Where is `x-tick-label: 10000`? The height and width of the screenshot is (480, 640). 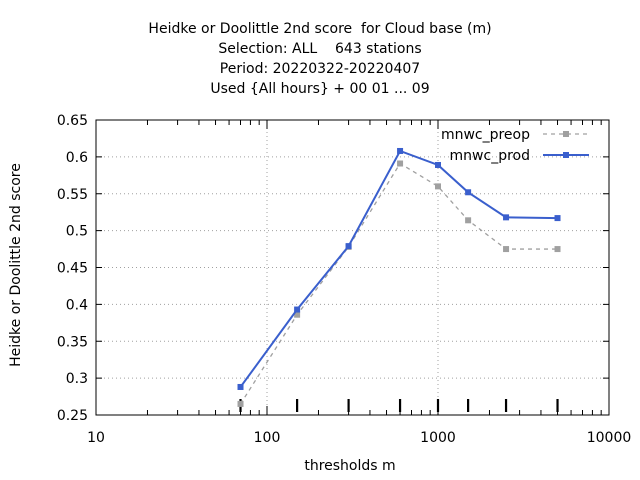 x-tick-label: 10000 is located at coordinates (609, 438).